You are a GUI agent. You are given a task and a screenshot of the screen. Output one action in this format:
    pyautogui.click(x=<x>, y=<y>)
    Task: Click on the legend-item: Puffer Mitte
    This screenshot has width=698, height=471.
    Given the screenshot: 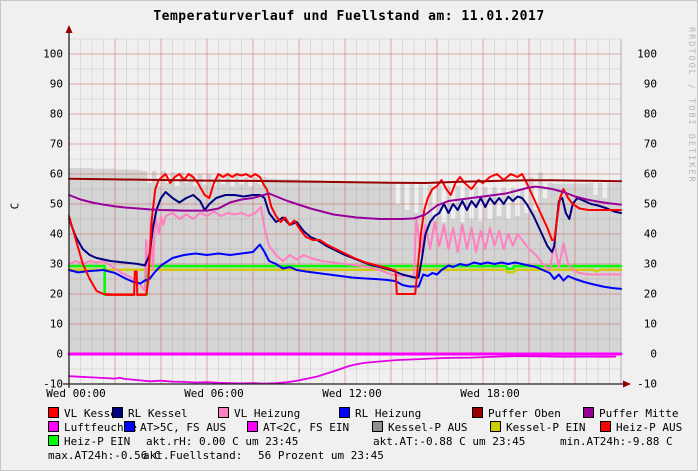 What is the action you would take?
    pyautogui.click(x=630, y=413)
    